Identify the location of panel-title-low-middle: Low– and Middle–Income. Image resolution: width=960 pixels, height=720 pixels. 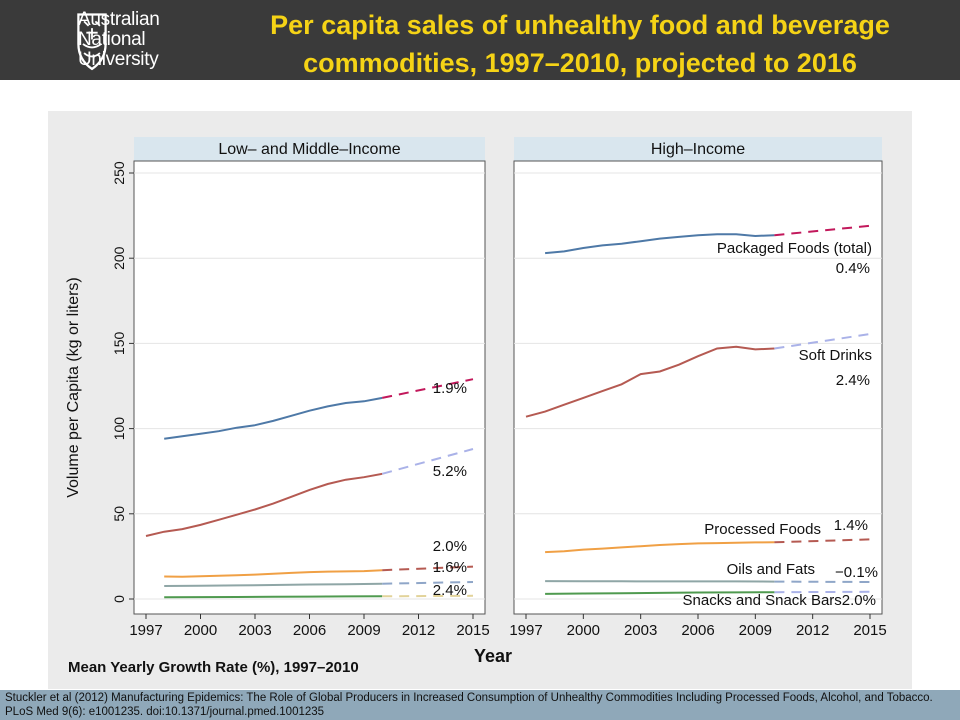
(309, 149).